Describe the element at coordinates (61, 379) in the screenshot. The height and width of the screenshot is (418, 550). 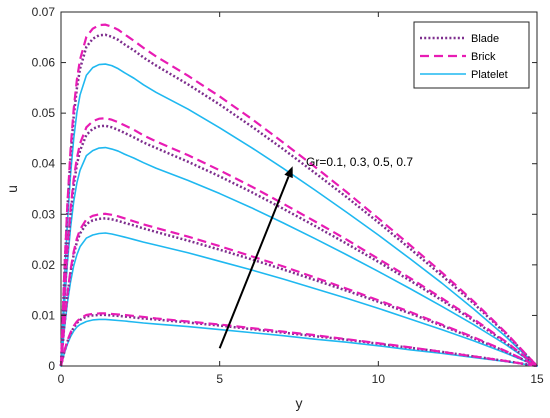
I see `x-tick-label: 0` at that location.